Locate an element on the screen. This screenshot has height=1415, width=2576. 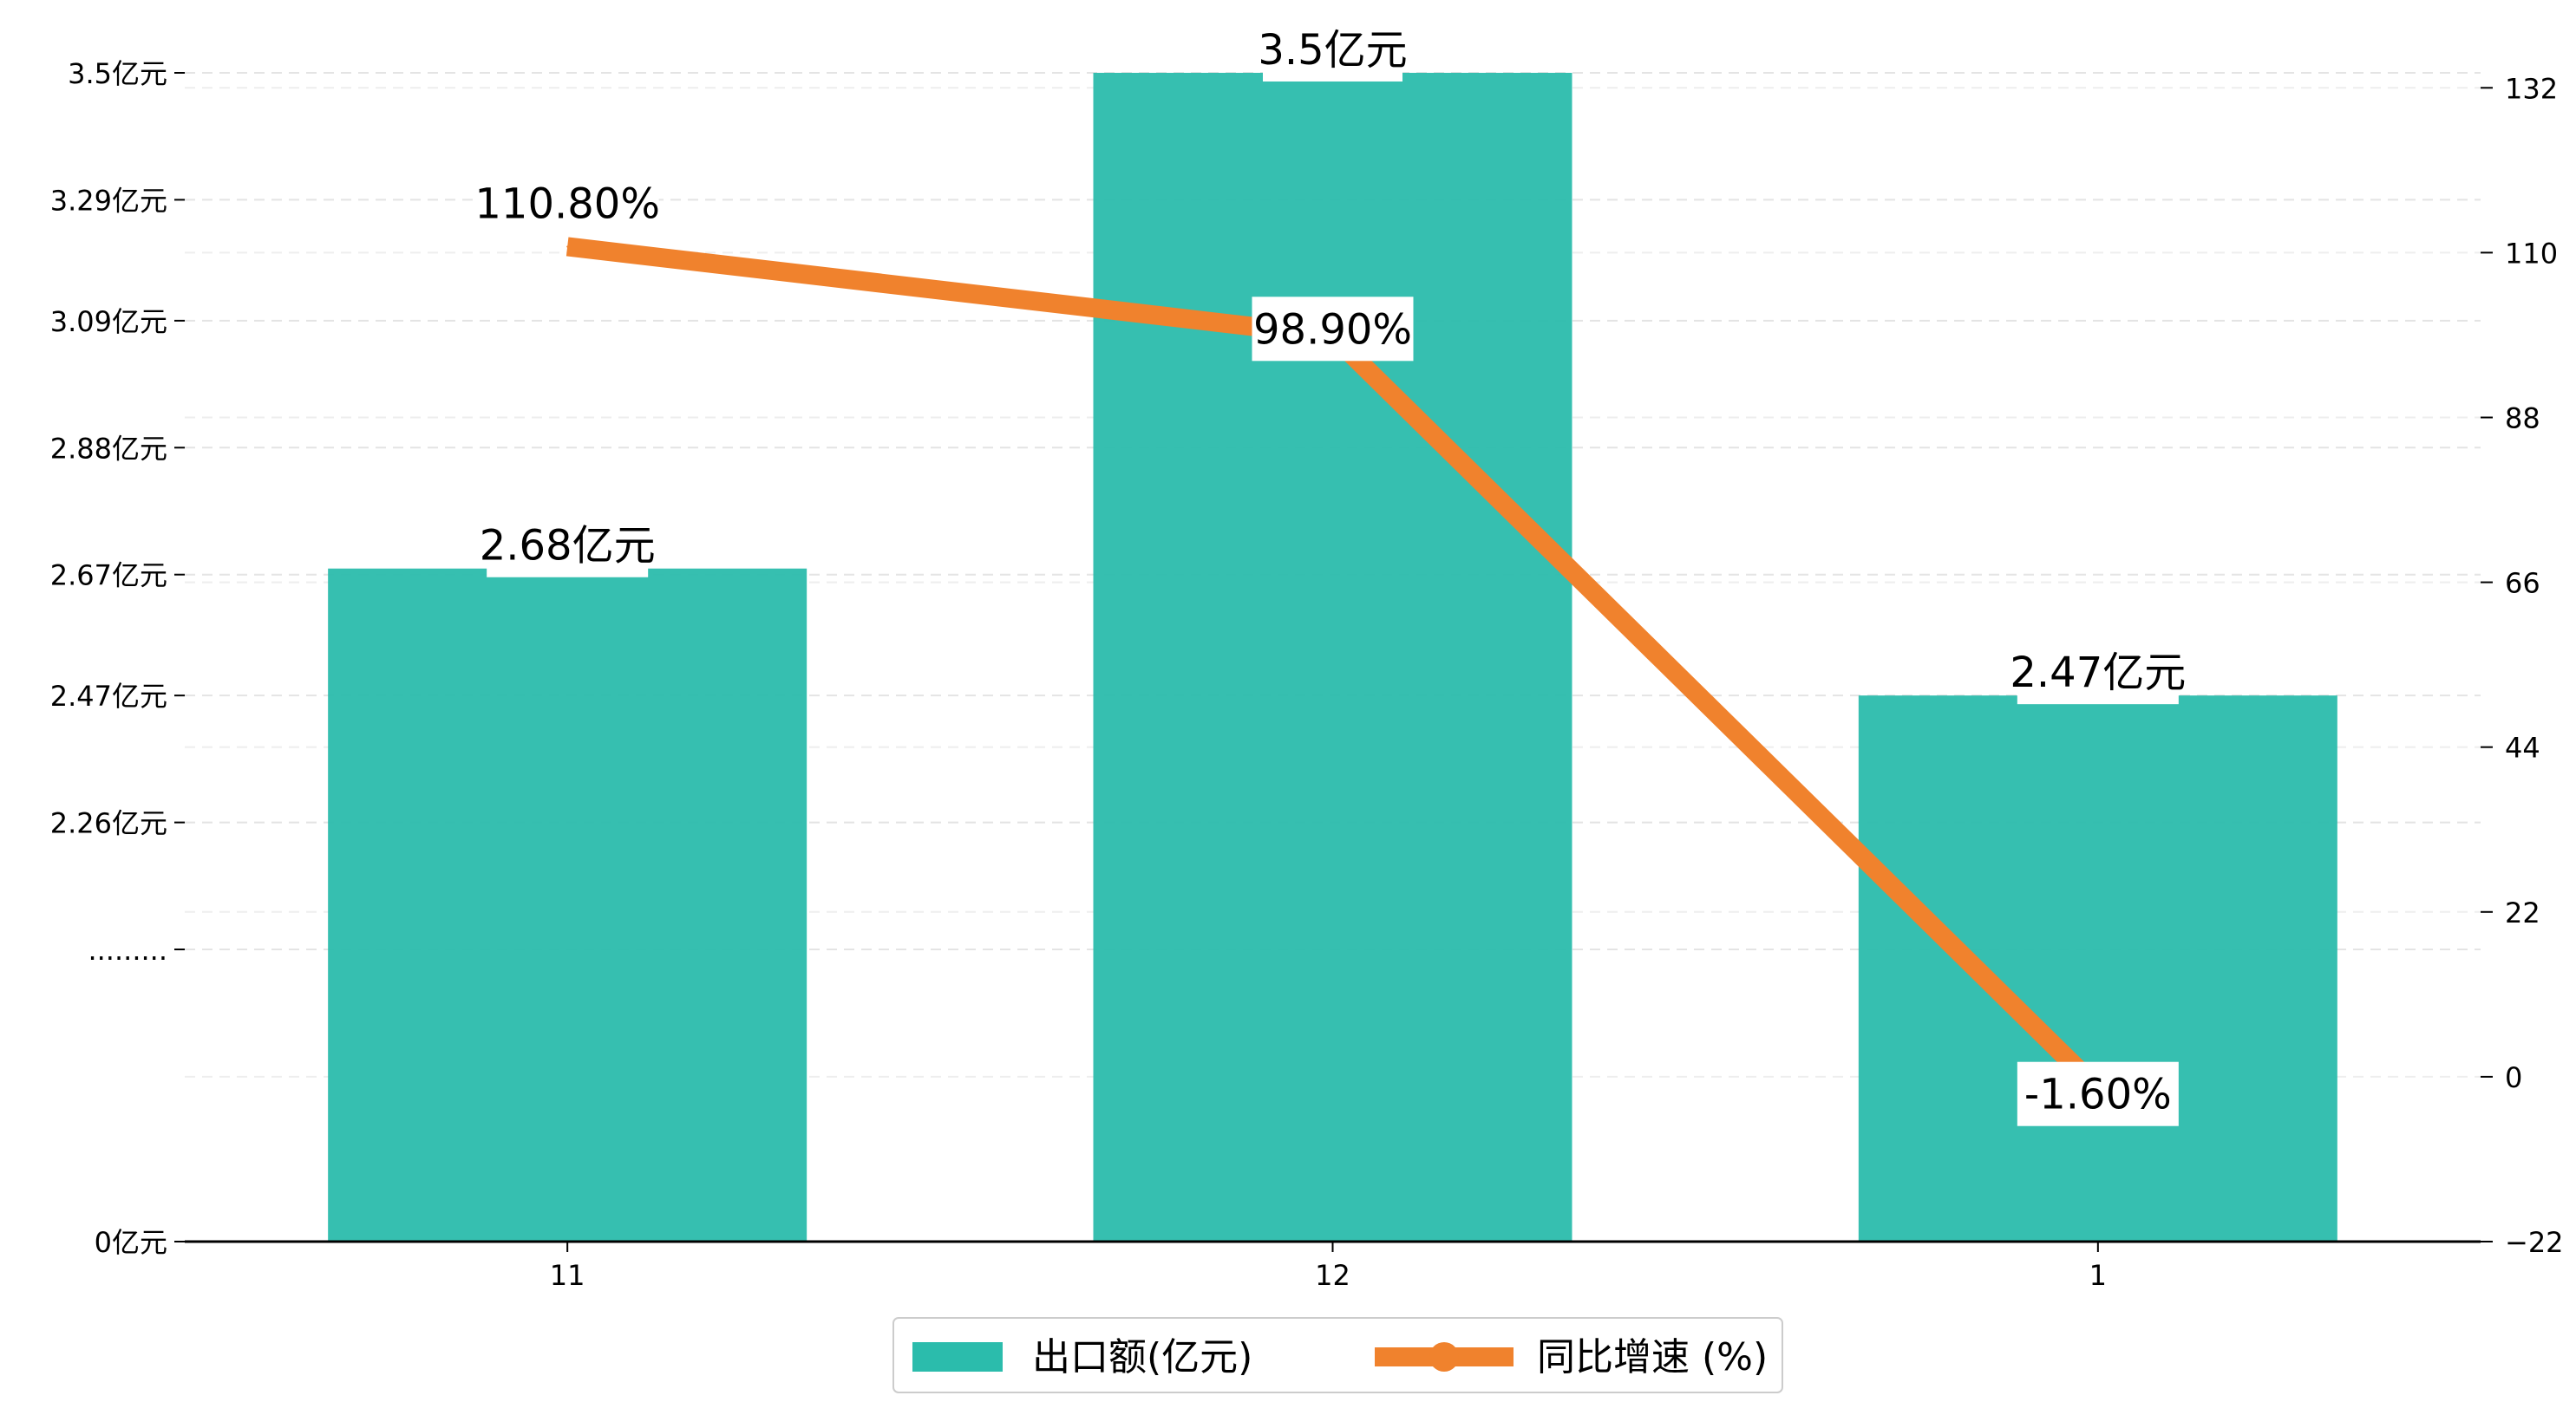
legend-label-bar: 出口额(亿元) is located at coordinates (1142, 1357).